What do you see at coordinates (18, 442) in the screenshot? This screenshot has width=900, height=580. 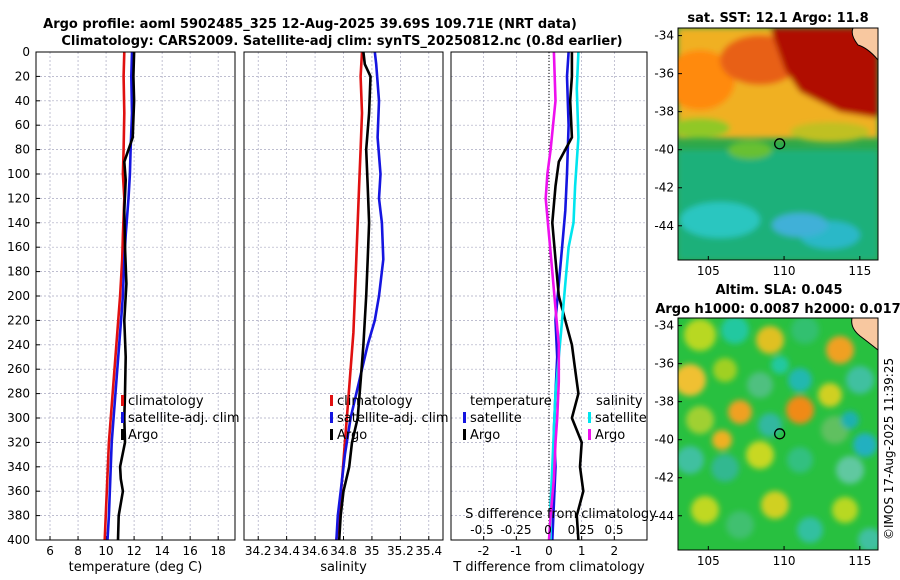 I see `y-tick-label: 320` at bounding box center [18, 442].